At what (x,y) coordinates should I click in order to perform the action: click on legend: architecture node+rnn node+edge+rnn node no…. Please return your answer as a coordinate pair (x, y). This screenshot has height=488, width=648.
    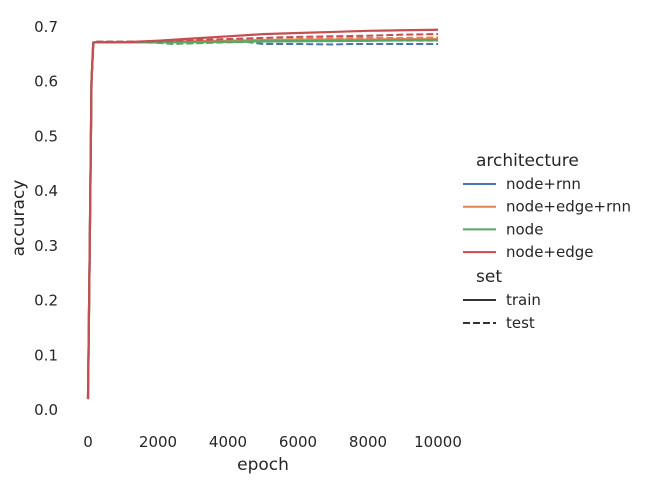
    Looking at the image, I should click on (547, 241).